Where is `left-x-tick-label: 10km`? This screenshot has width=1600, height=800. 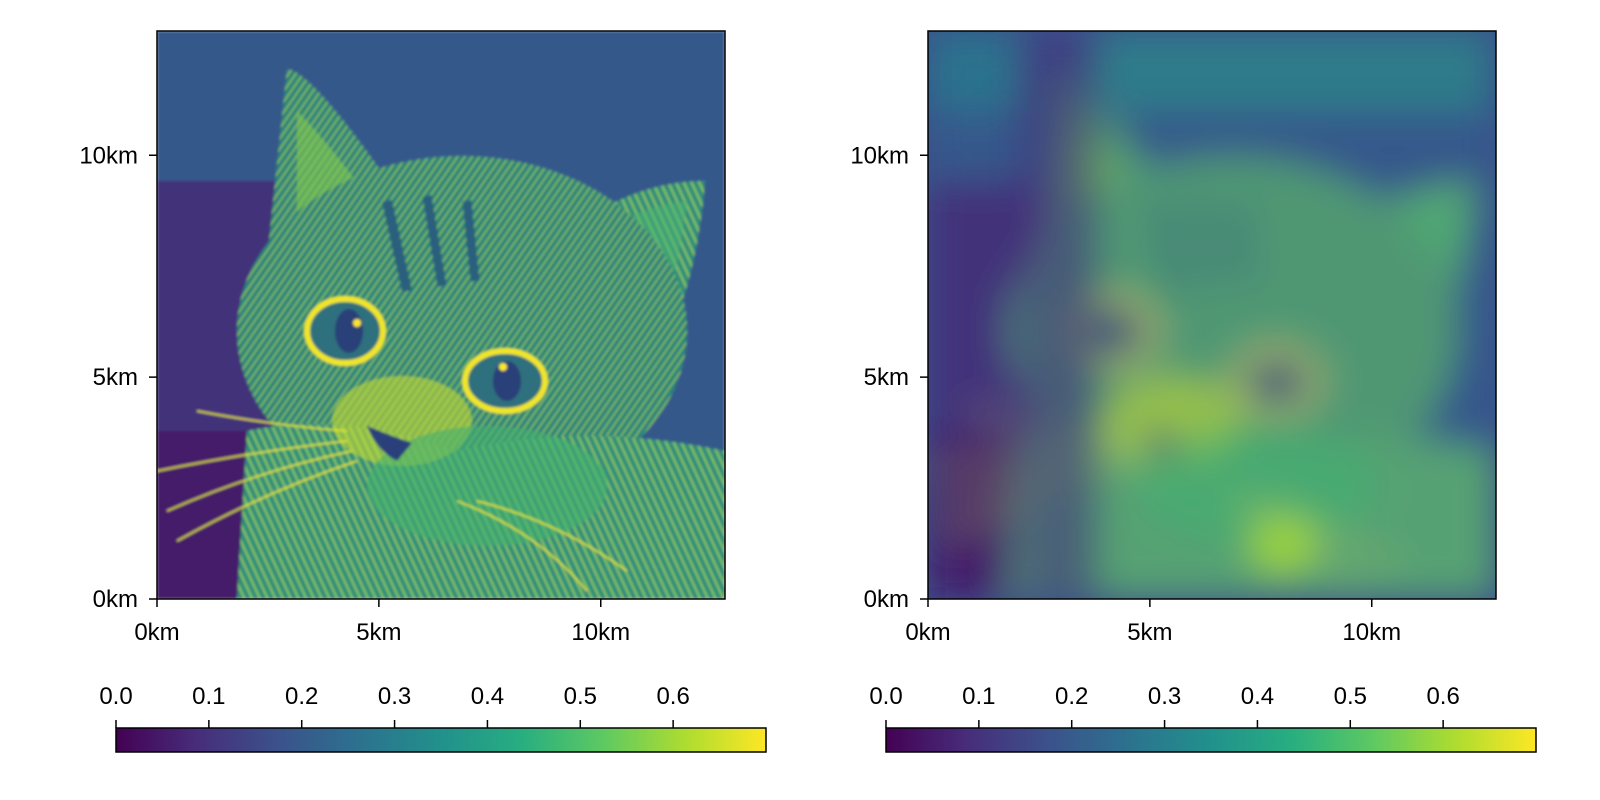
left-x-tick-label: 10km is located at coordinates (600, 632).